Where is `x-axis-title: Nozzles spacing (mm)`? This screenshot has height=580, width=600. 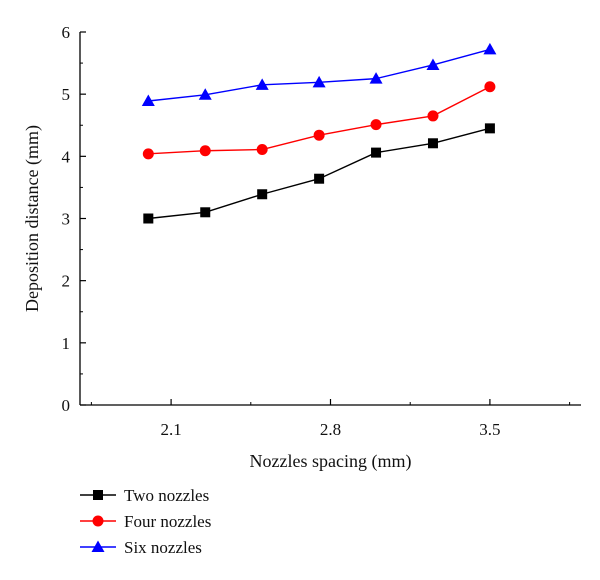 x-axis-title: Nozzles spacing (mm) is located at coordinates (331, 461).